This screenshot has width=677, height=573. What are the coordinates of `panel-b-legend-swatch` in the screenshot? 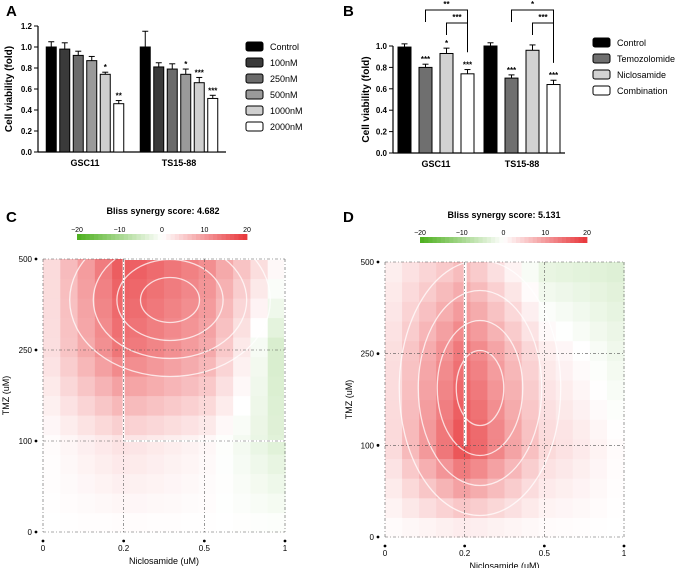 It's located at (601, 58).